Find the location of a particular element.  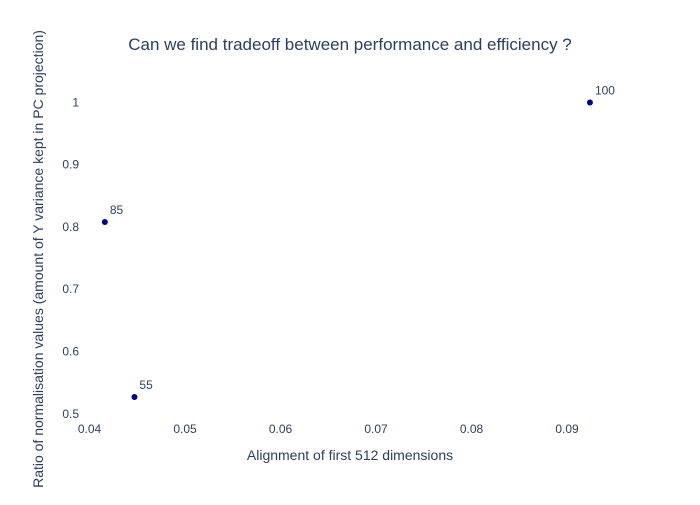

x-tick-label: 0.07 is located at coordinates (376, 429).